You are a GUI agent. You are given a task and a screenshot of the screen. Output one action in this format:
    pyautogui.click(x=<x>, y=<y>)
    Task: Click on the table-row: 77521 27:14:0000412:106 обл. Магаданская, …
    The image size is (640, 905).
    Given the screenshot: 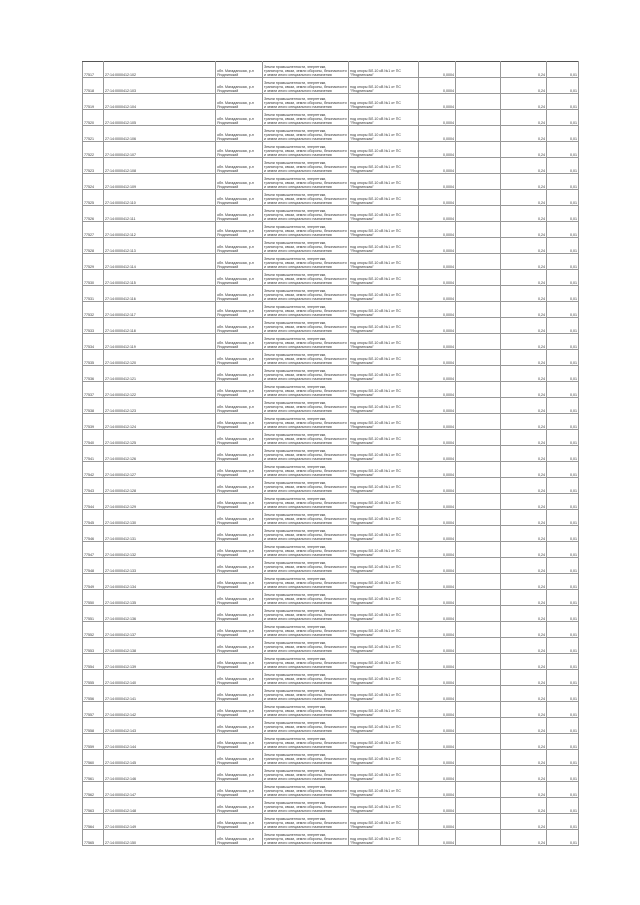 What is the action you would take?
    pyautogui.click(x=330, y=133)
    